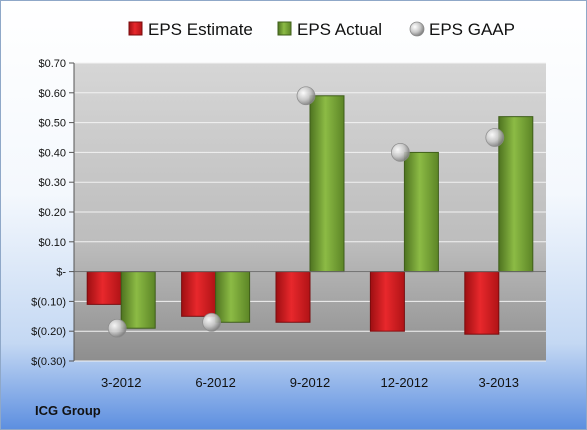 This screenshot has width=587, height=430. I want to click on y-tick-label: $0.60, so click(52, 94).